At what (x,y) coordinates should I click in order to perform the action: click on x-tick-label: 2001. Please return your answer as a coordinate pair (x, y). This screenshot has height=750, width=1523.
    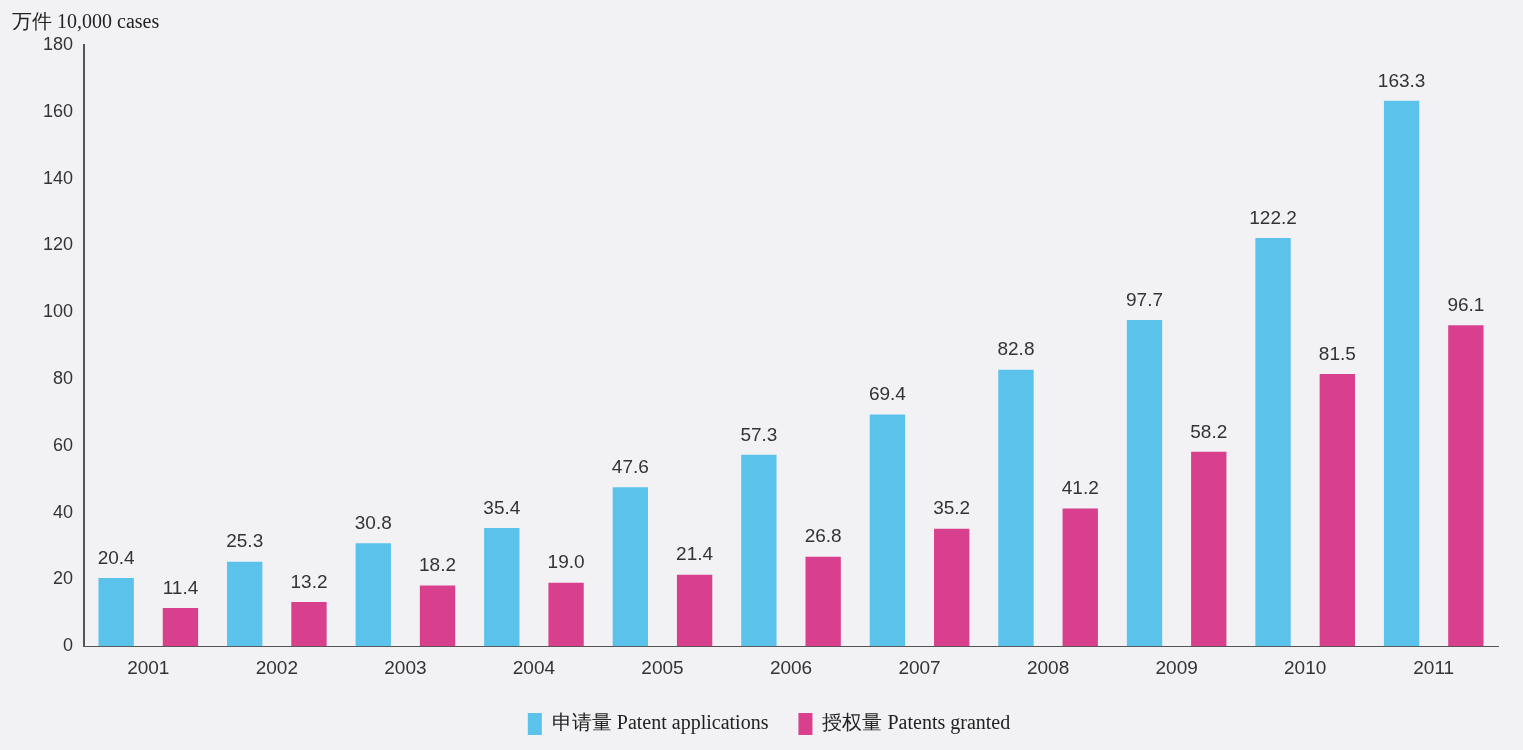
    Looking at the image, I should click on (148, 667).